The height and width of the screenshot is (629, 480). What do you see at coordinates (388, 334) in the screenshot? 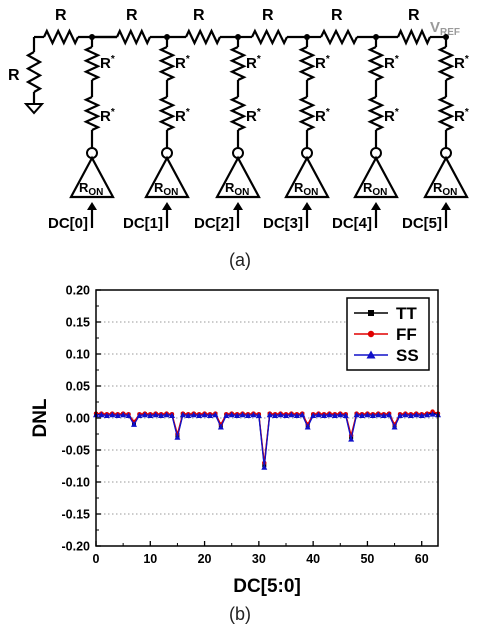
I see `legend: TT FF SS` at bounding box center [388, 334].